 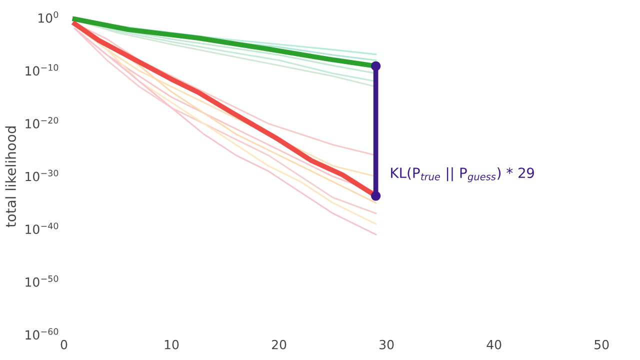 I want to click on x-tick-label: 50, so click(x=601, y=345).